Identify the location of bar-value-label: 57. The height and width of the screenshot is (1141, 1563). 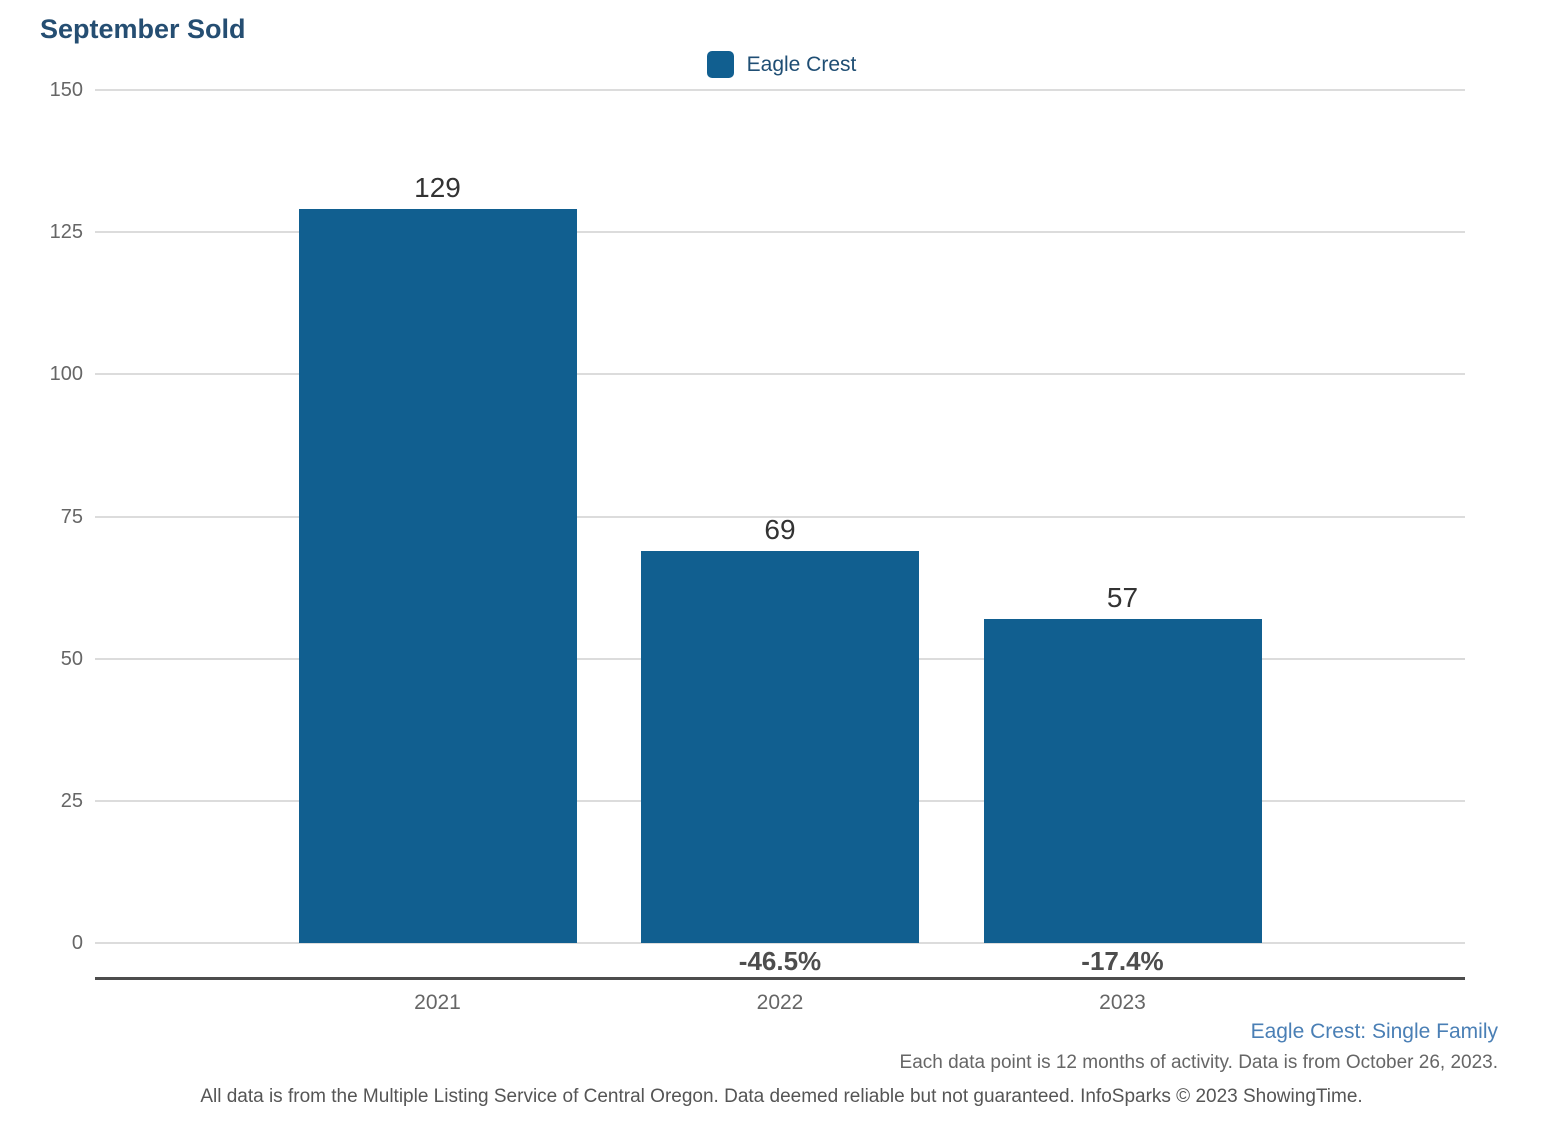
(1122, 597).